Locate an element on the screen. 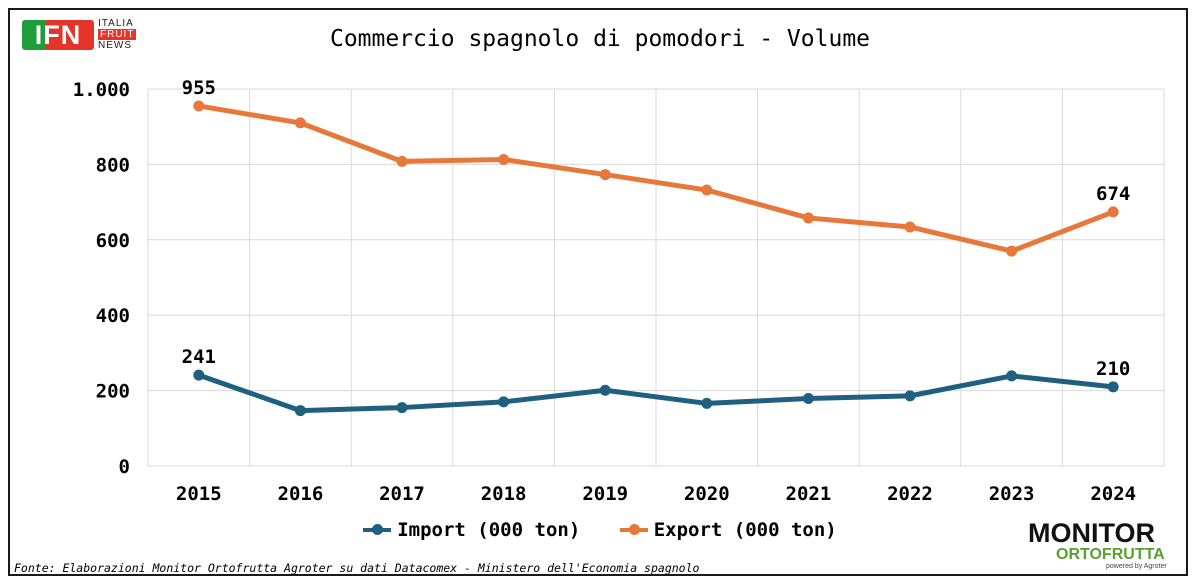 Image resolution: width=1200 pixels, height=587 pixels. x-tick-label: 2022 is located at coordinates (910, 494).